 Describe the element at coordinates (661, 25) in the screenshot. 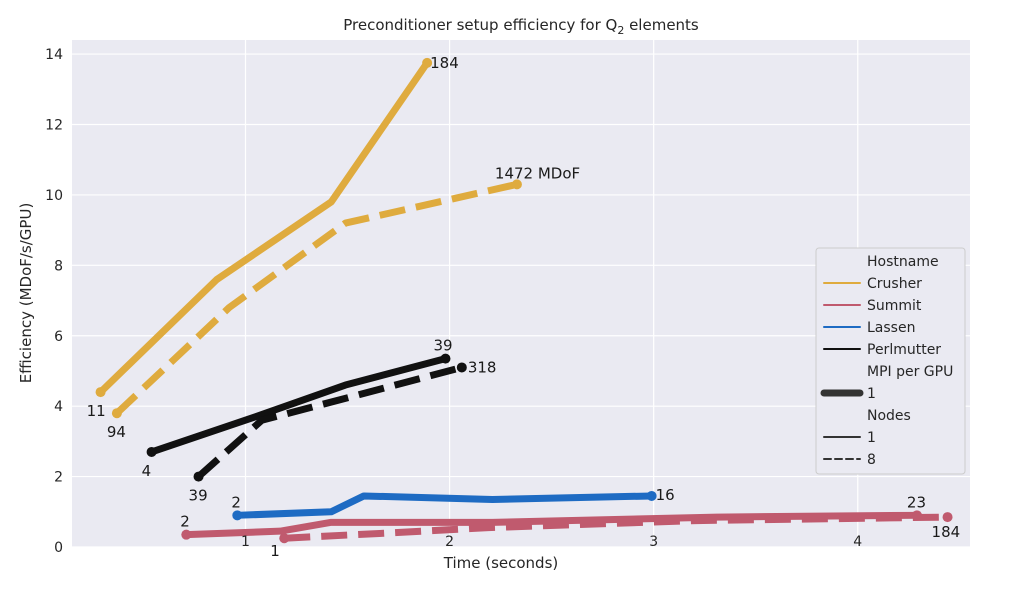

I see `title-suffix: elements` at that location.